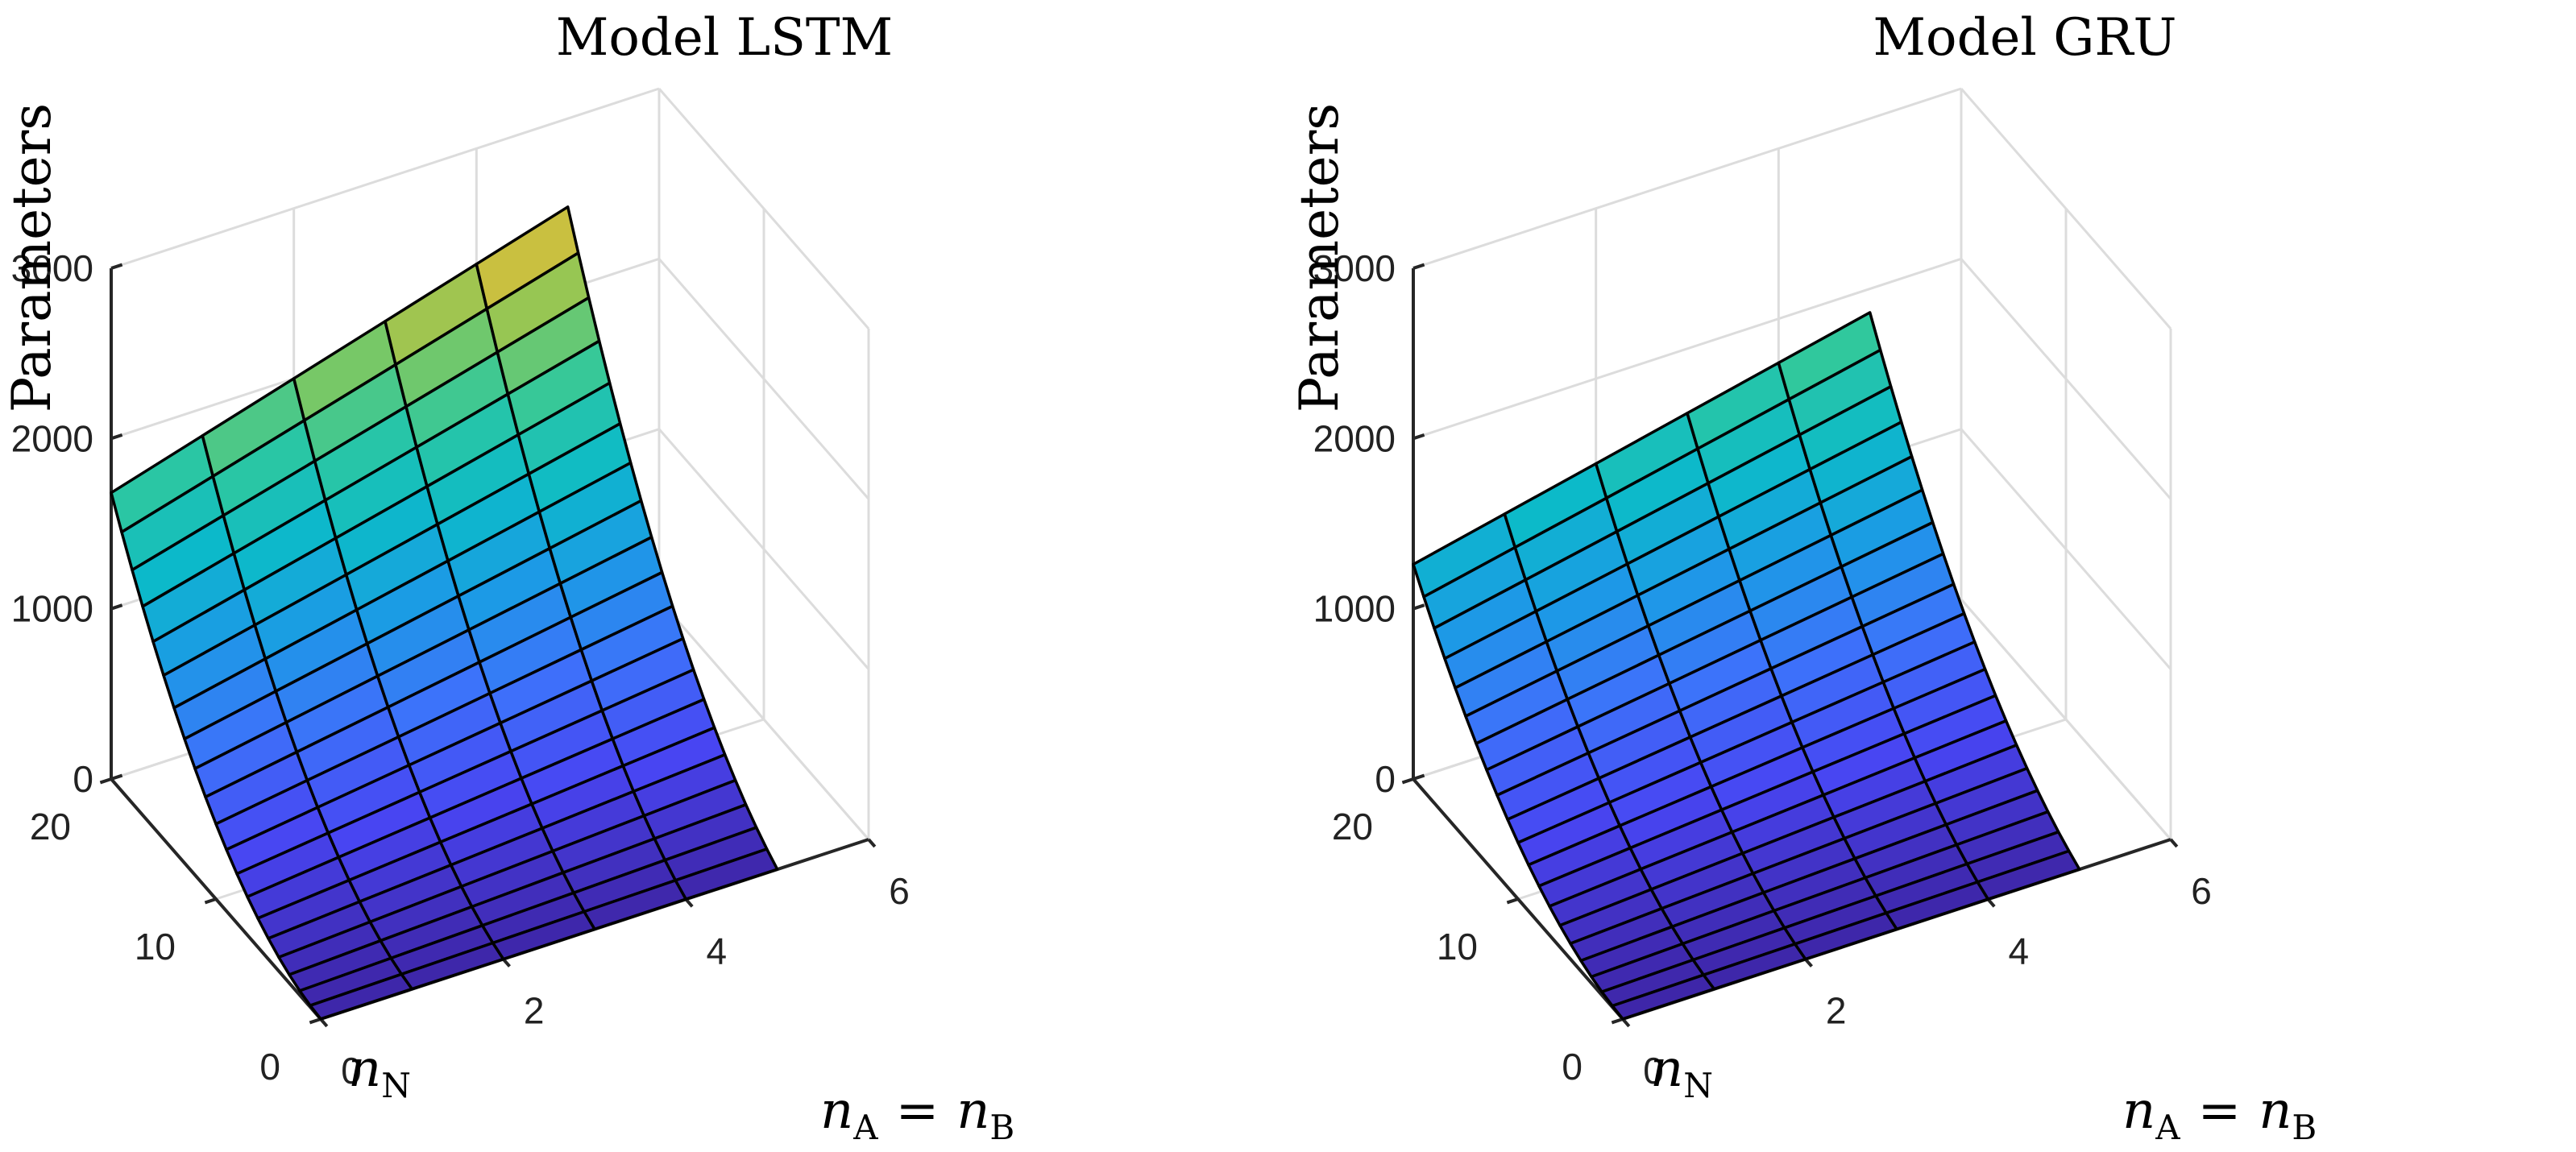  What do you see at coordinates (2025, 38) in the screenshot?
I see `chart-title: Model GRU` at bounding box center [2025, 38].